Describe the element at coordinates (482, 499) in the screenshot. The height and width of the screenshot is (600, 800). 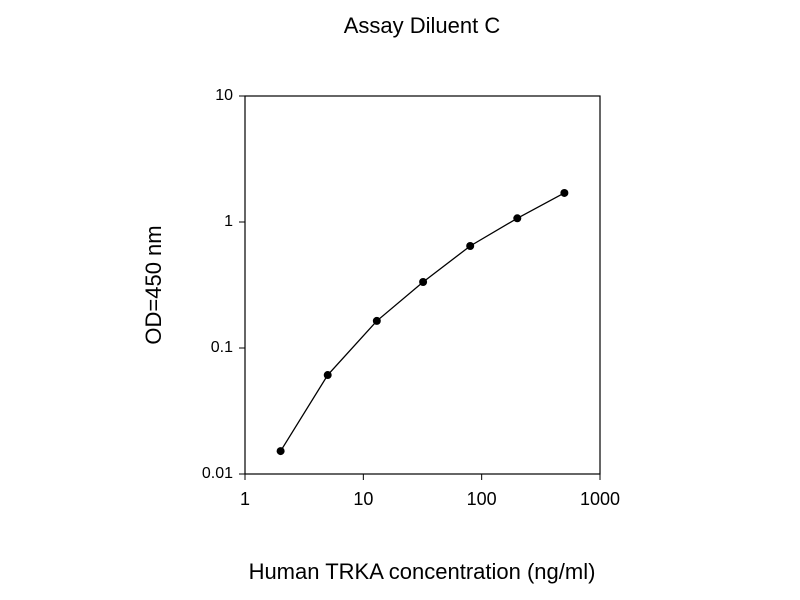
I see `x-tick-label: 100` at that location.